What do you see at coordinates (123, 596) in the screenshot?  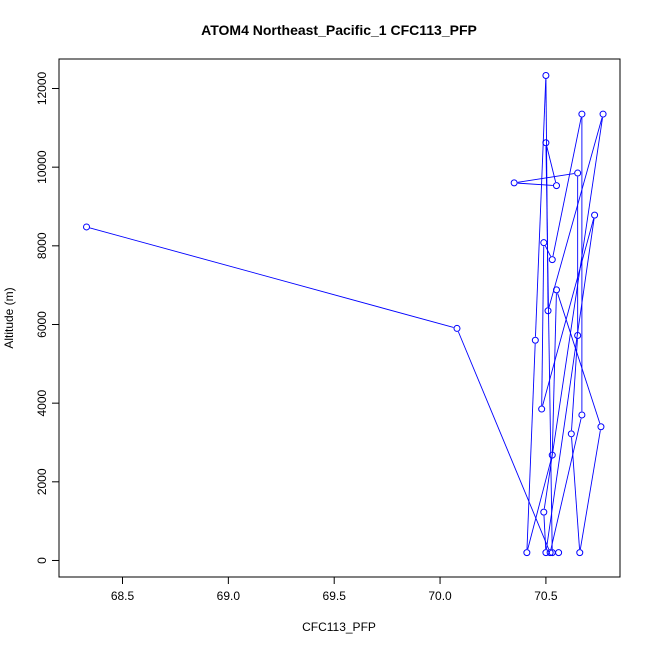 I see `x-tick-label: 68.5` at bounding box center [123, 596].